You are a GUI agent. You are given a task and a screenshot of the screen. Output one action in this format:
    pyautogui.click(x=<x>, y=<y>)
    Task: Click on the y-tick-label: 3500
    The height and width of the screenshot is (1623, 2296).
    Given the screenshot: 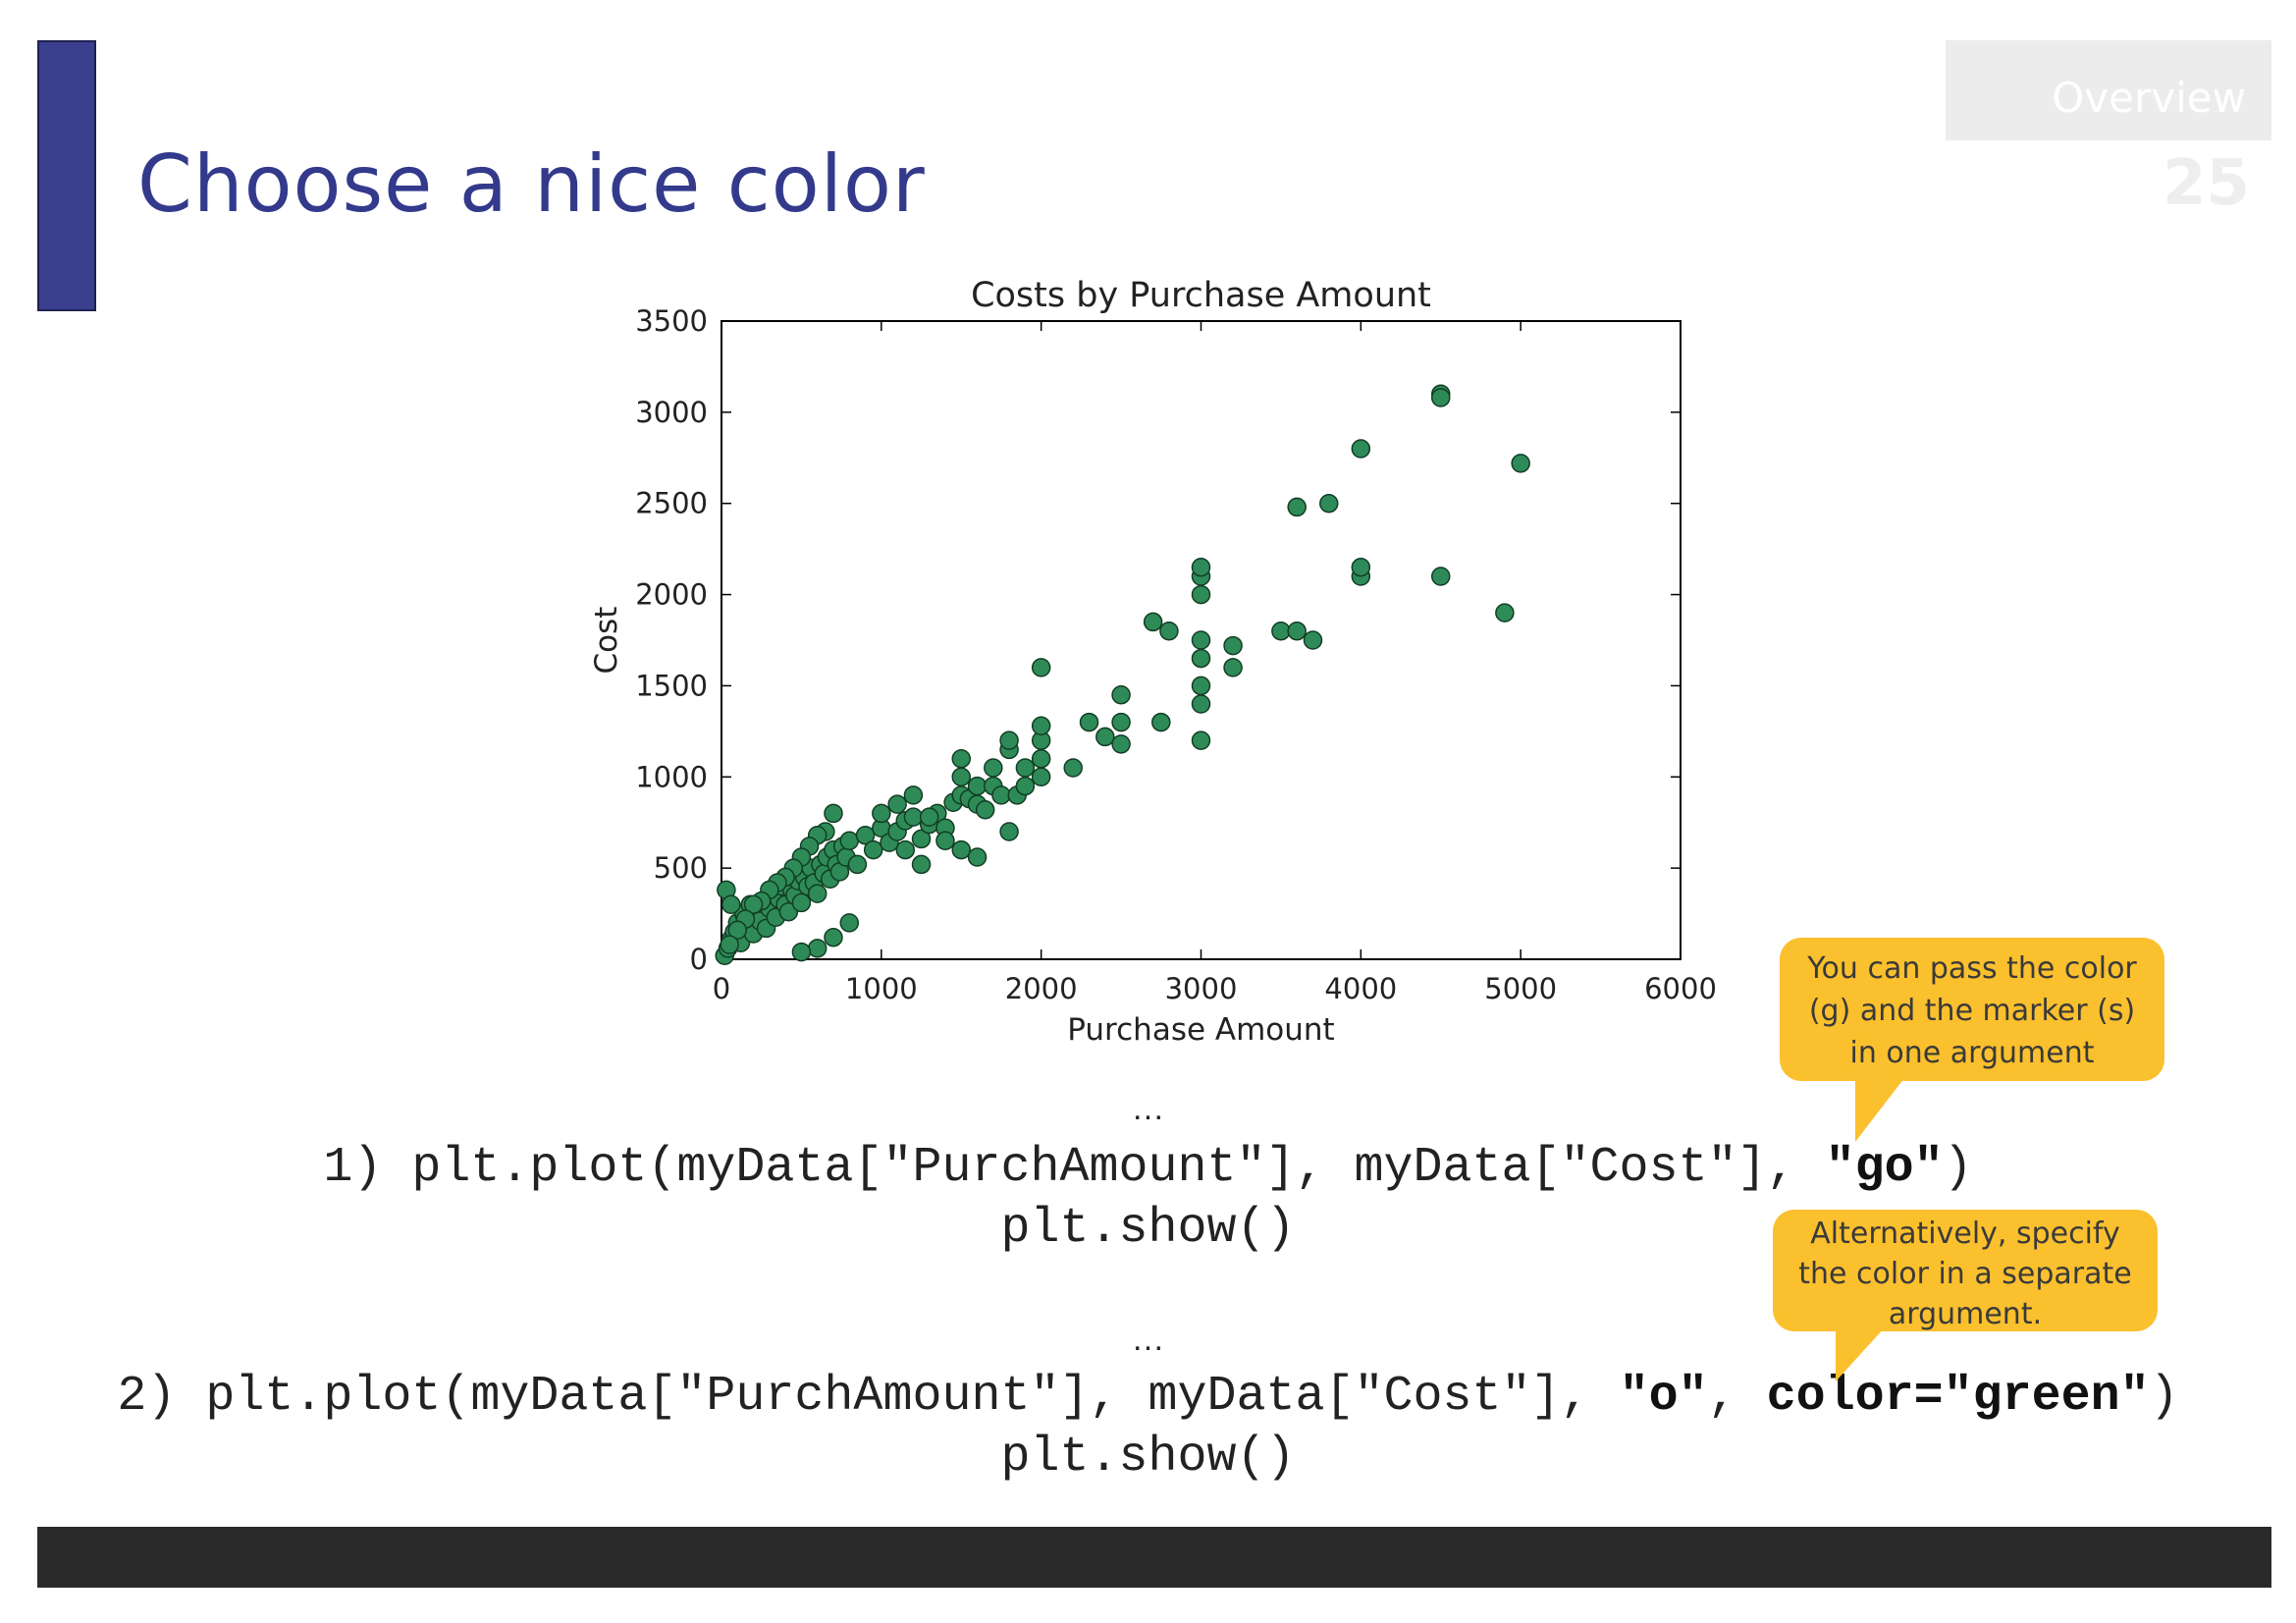 What is the action you would take?
    pyautogui.click(x=671, y=321)
    